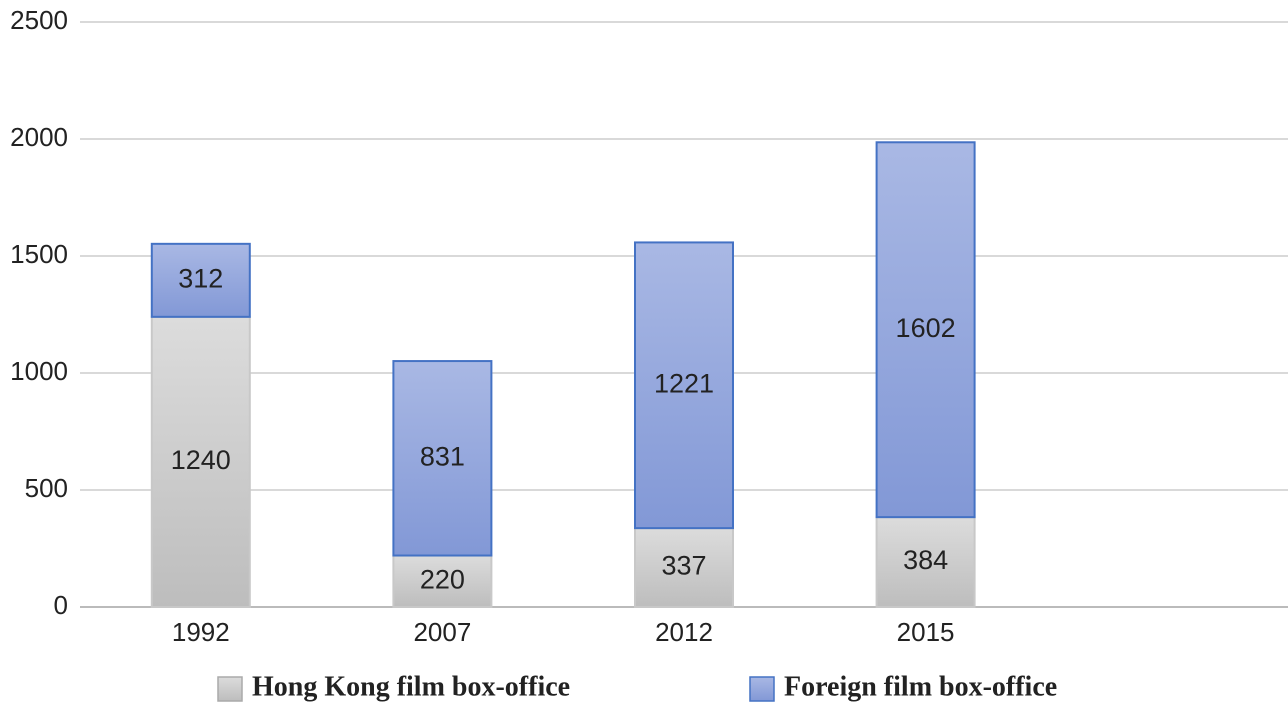 The height and width of the screenshot is (709, 1288). Describe the element at coordinates (201, 632) in the screenshot. I see `x-tick-label: 1992` at that location.